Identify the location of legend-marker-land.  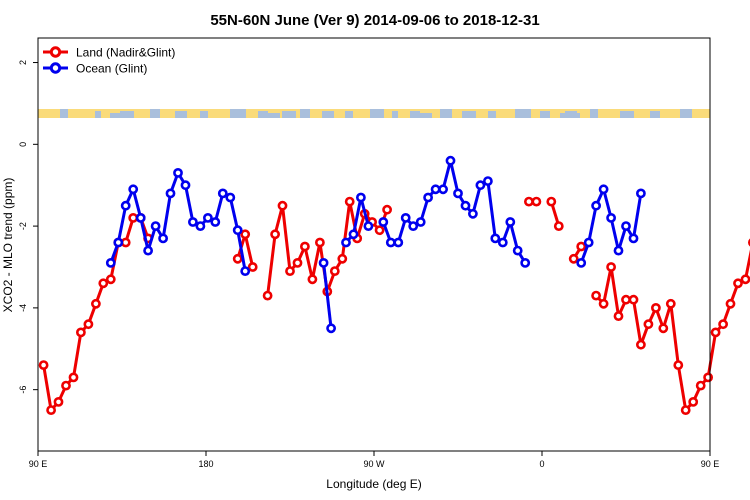
(55, 52).